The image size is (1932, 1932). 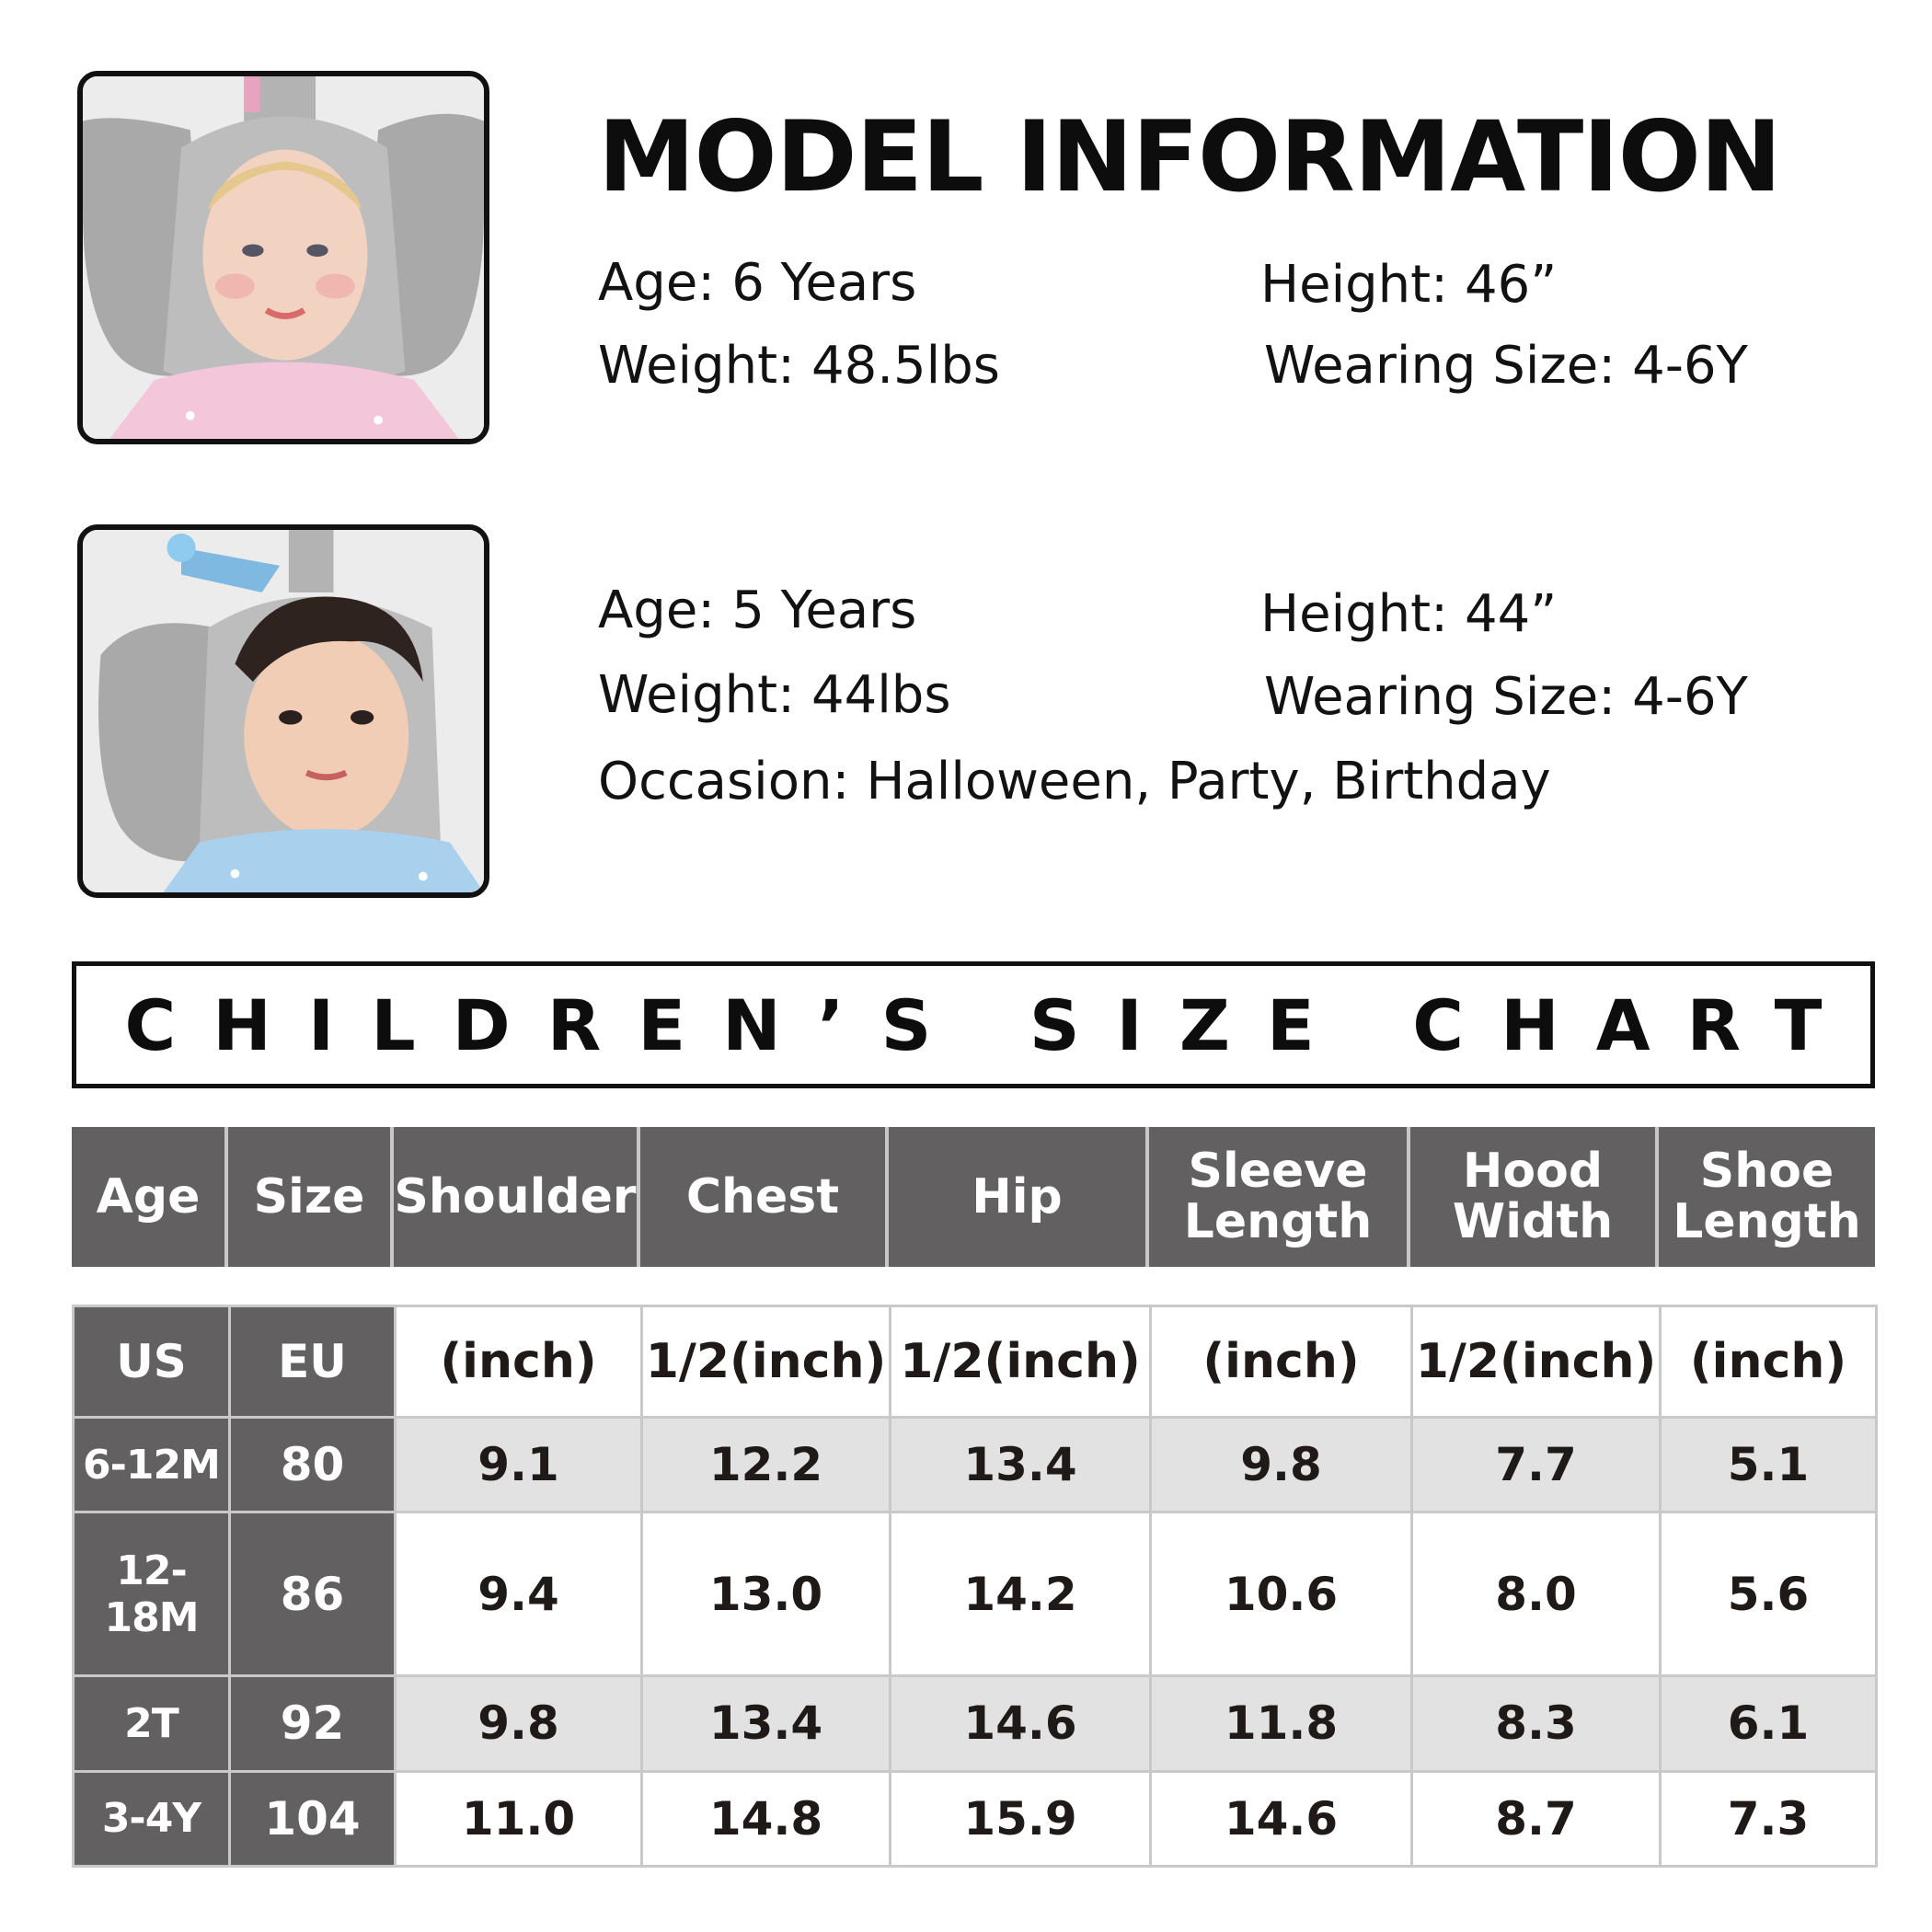 I want to click on elephant-hood-boy-illustration, so click(x=283, y=711).